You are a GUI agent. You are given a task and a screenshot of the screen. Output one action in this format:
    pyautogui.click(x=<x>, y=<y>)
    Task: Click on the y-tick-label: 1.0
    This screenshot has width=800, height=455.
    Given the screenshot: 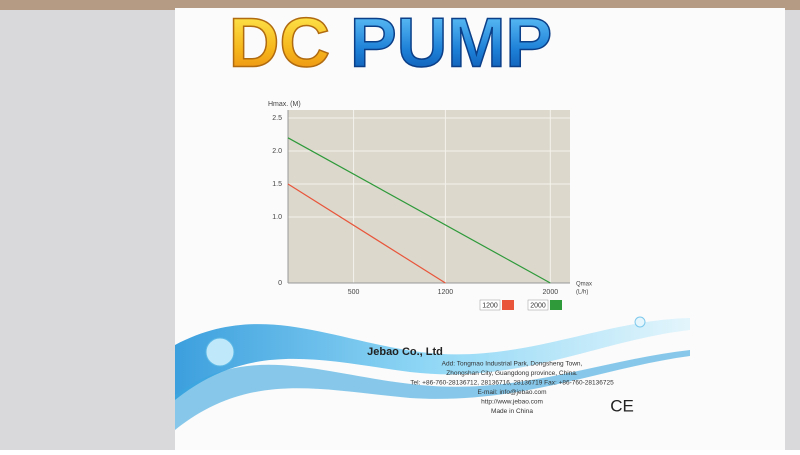 What is the action you would take?
    pyautogui.click(x=277, y=217)
    